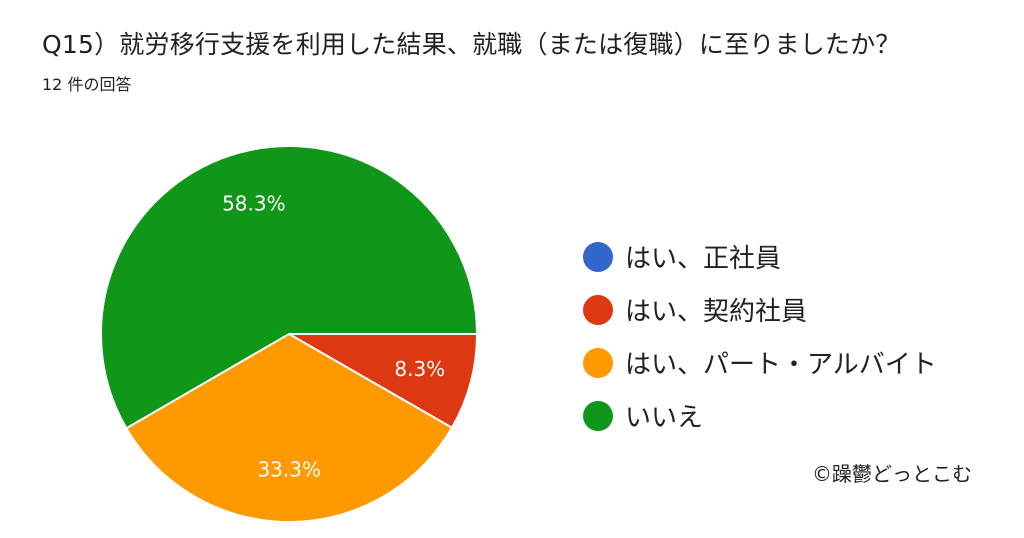 The image size is (1024, 538). Describe the element at coordinates (471, 44) in the screenshot. I see `chart-title: Q15）就労移行支援を利用した結果、就職（または復職）に至りましたか？` at that location.